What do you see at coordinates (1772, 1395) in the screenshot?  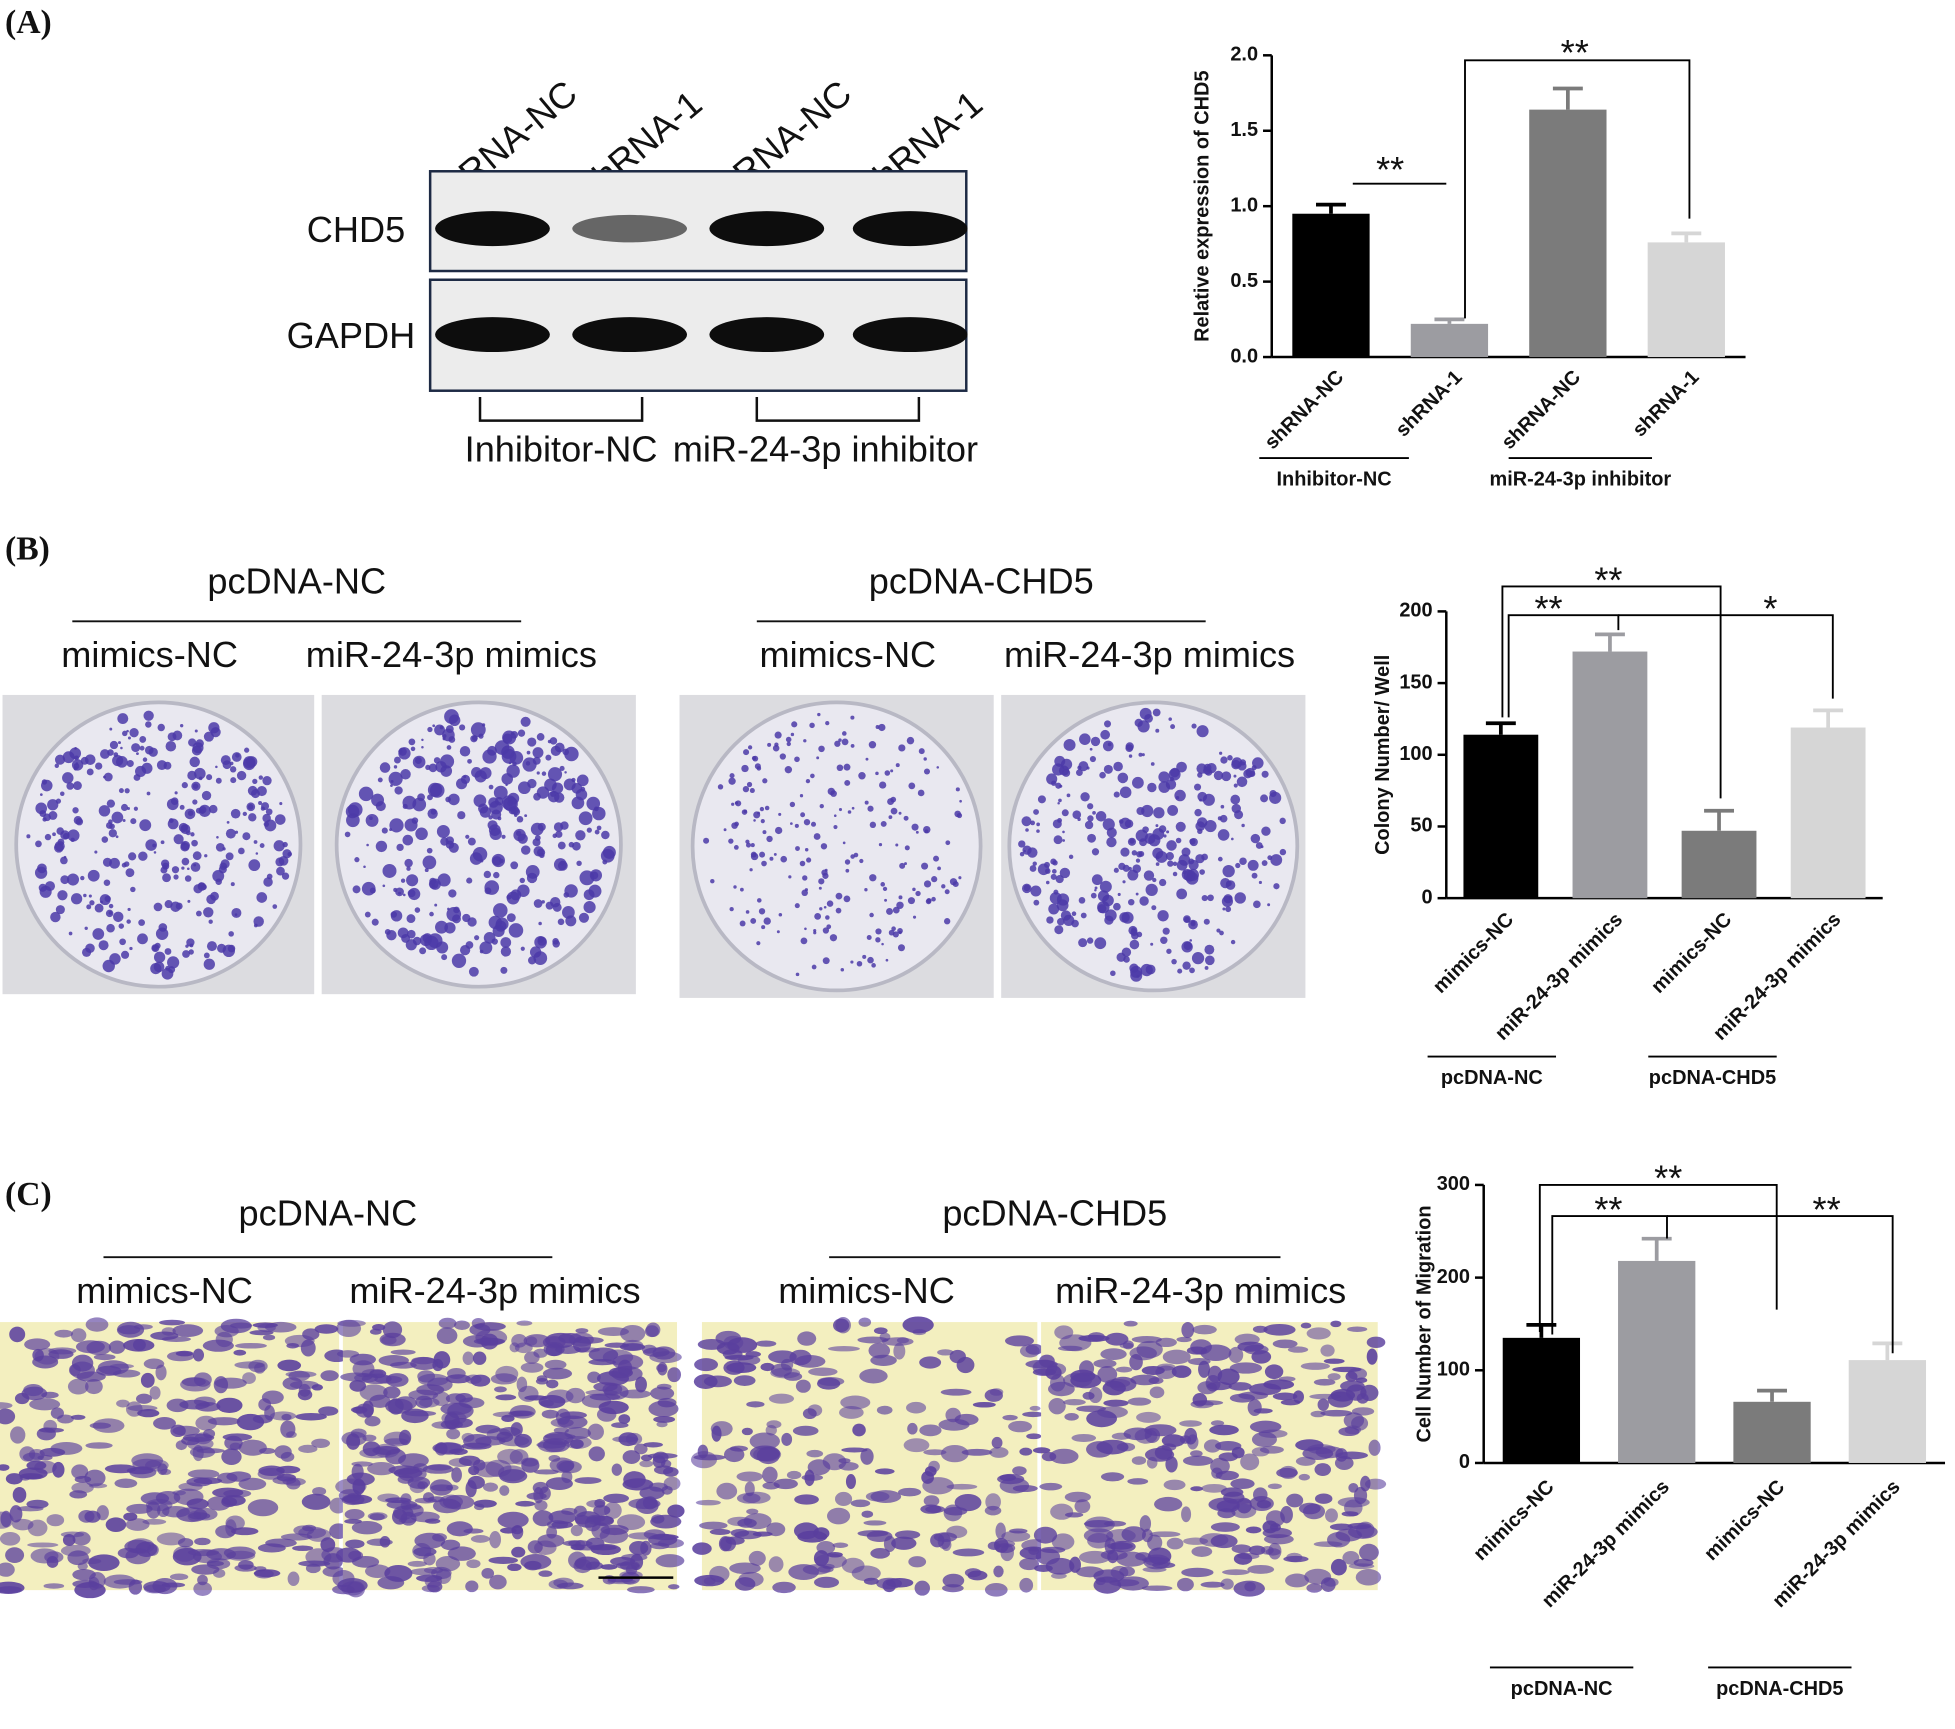 I see `error-bar` at bounding box center [1772, 1395].